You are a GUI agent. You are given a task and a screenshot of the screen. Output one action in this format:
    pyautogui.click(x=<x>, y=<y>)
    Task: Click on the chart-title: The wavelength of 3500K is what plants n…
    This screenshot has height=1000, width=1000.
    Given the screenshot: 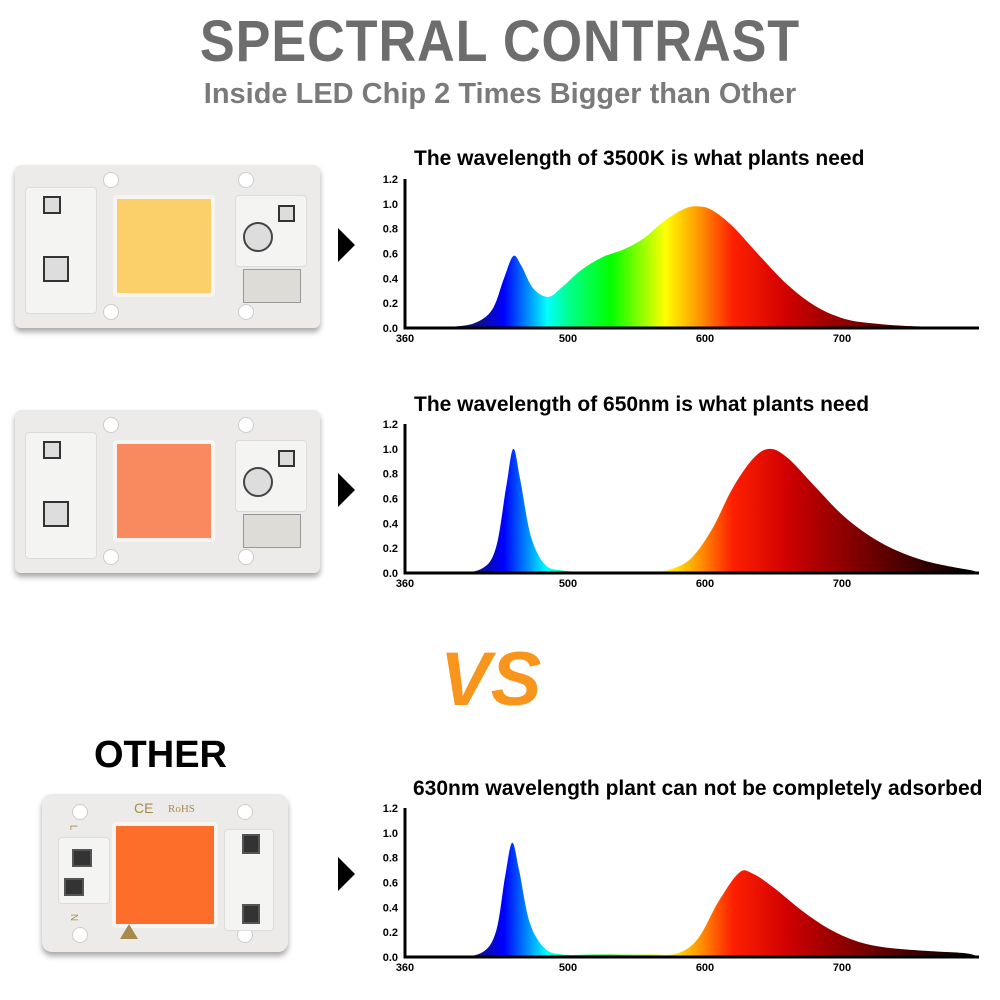 What is the action you would take?
    pyautogui.click(x=639, y=158)
    